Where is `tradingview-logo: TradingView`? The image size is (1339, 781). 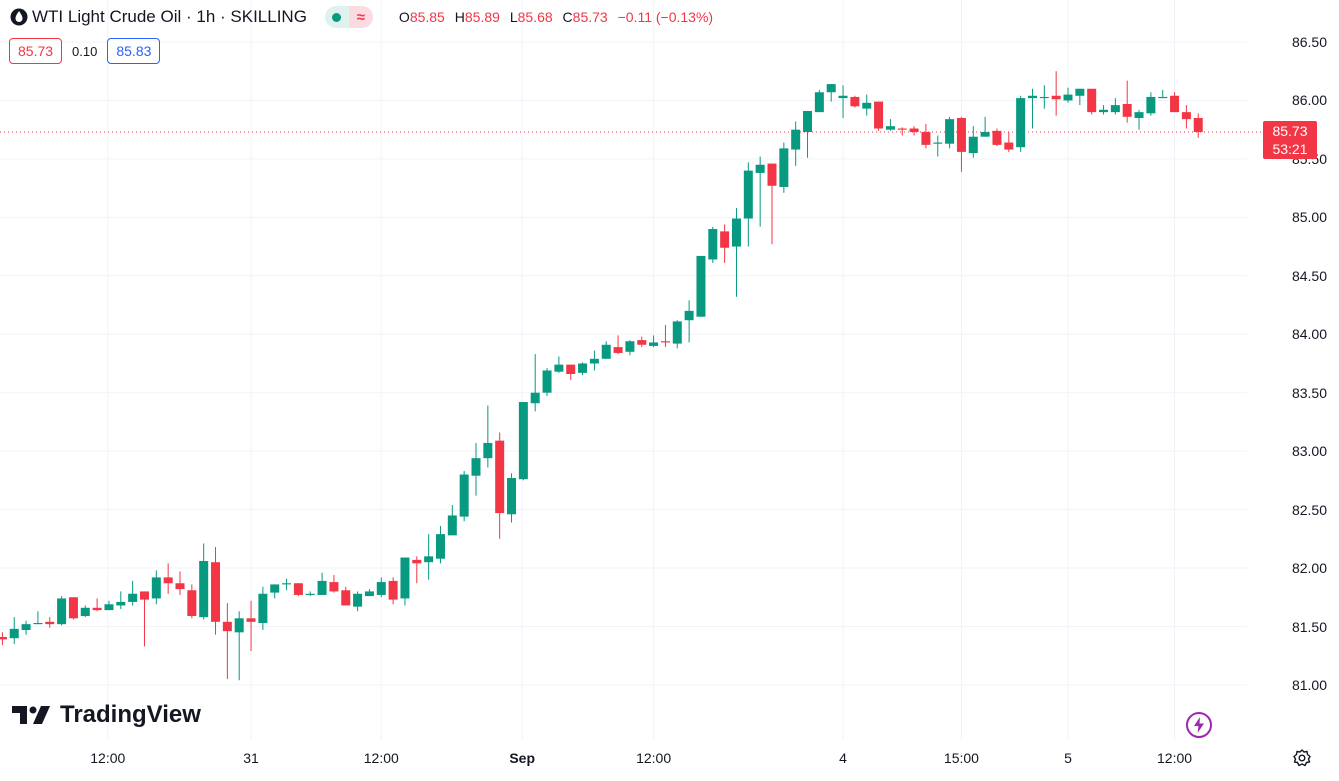 tradingview-logo: TradingView is located at coordinates (106, 715).